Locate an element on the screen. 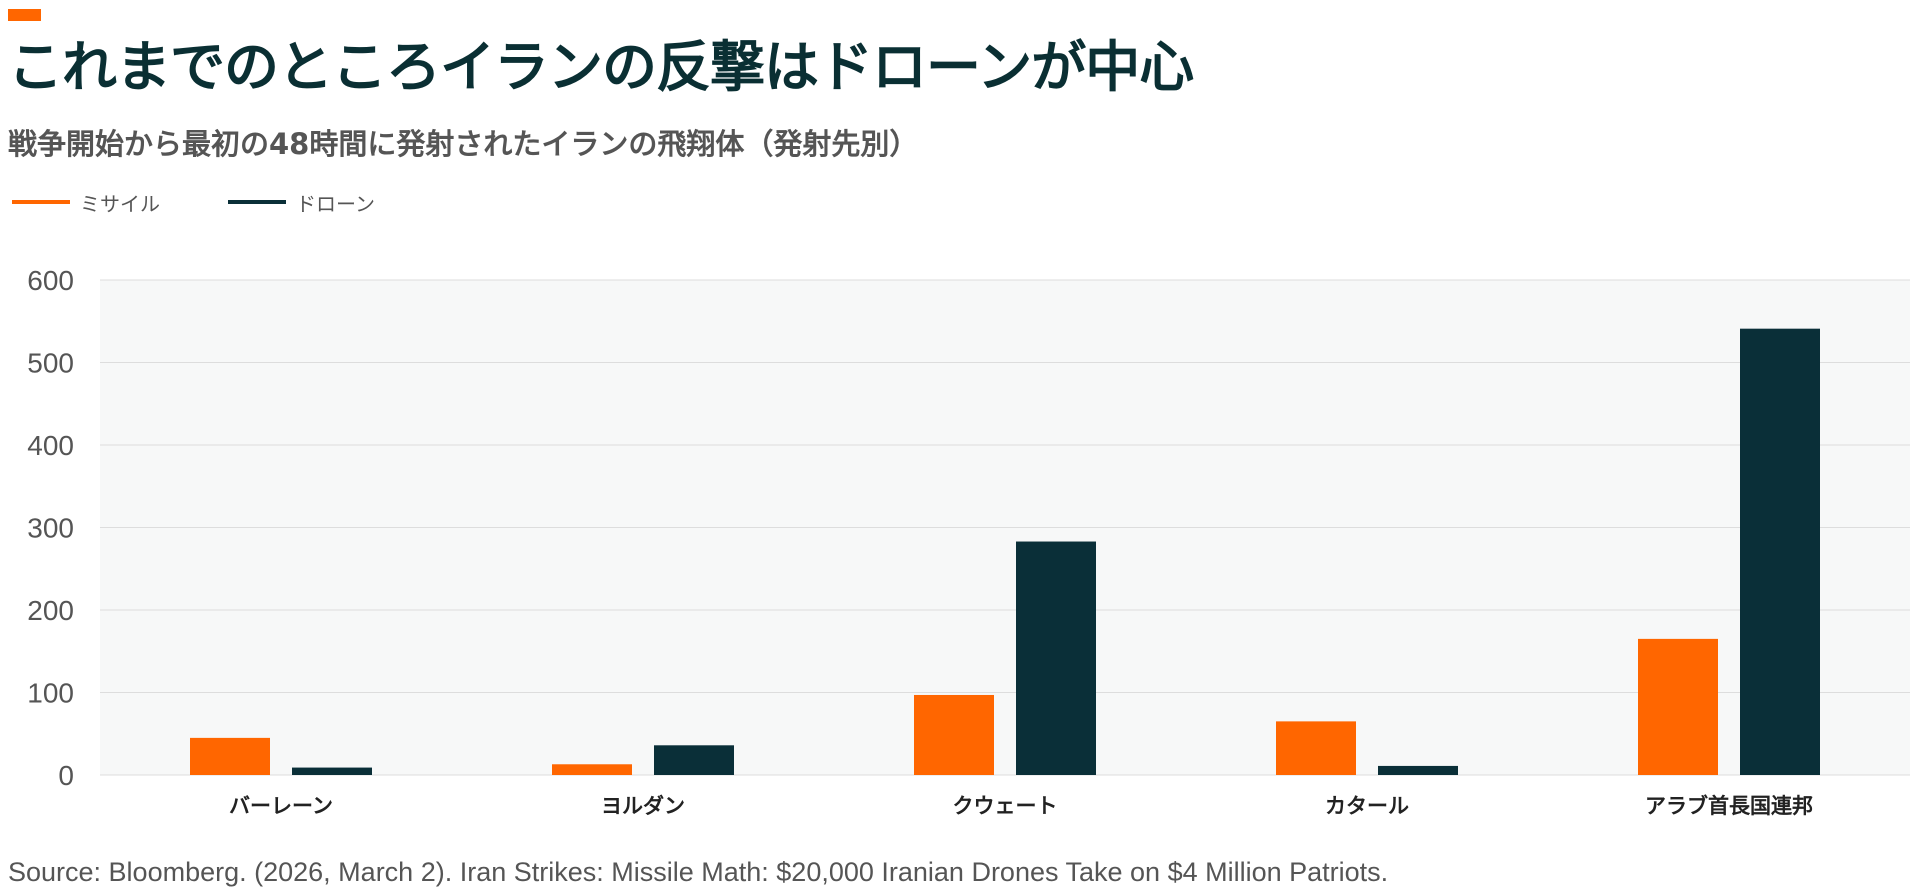  legend-label-drone: ドローン is located at coordinates (335, 203).